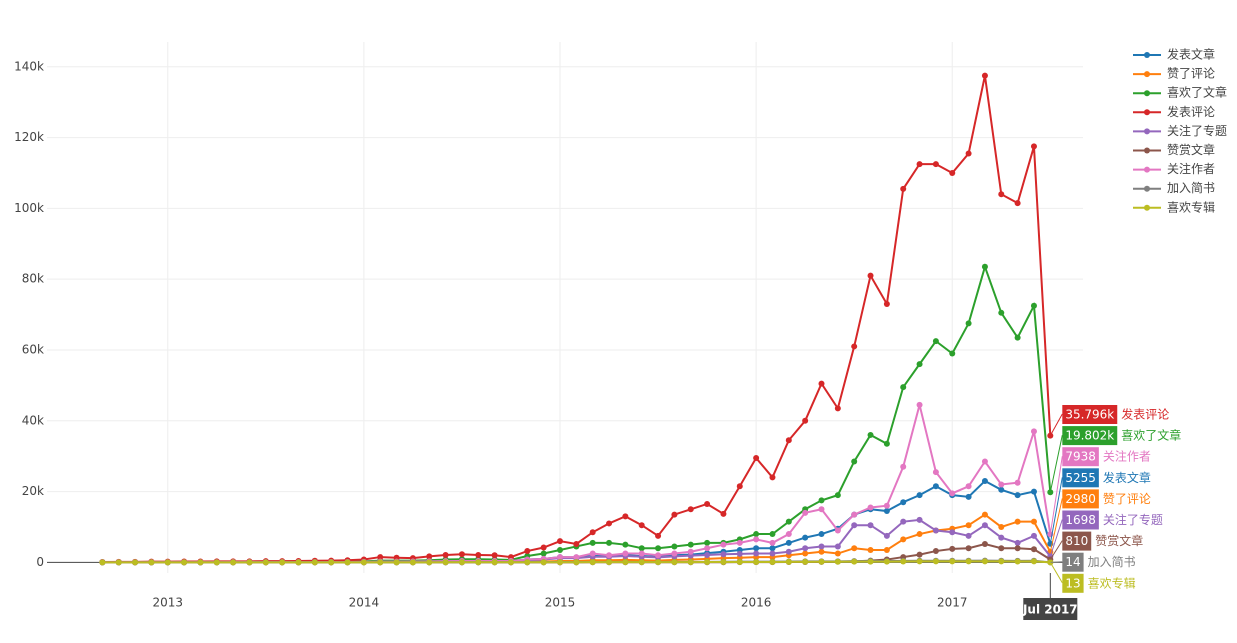 The height and width of the screenshot is (643, 1237). What do you see at coordinates (1072, 583) in the screenshot?
I see `hover-value: 13` at bounding box center [1072, 583].